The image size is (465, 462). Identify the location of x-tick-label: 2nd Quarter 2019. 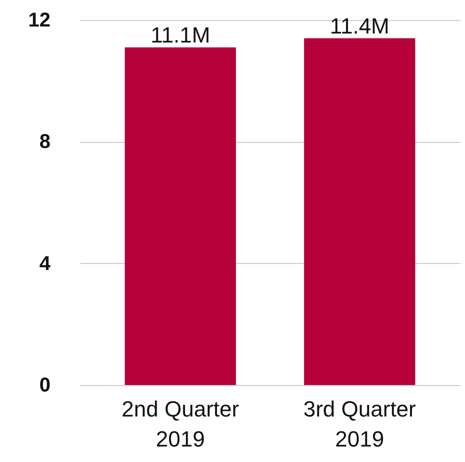
(181, 424).